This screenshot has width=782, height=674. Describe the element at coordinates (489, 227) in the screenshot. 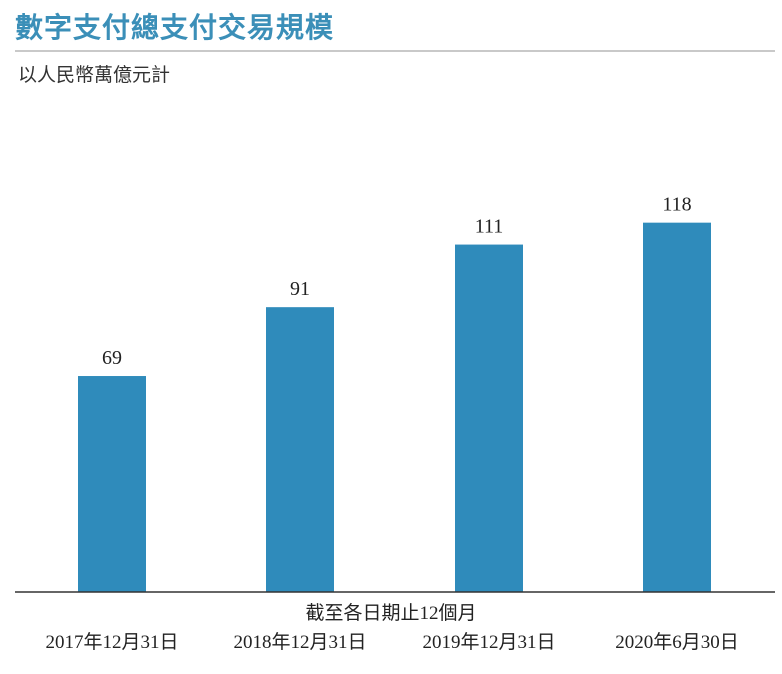

I see `bar-value-label-3: 111` at that location.